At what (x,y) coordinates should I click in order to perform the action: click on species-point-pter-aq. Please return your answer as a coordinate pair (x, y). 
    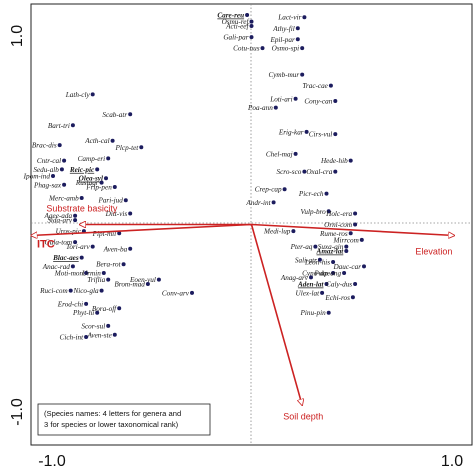
    Looking at the image, I should click on (315, 246).